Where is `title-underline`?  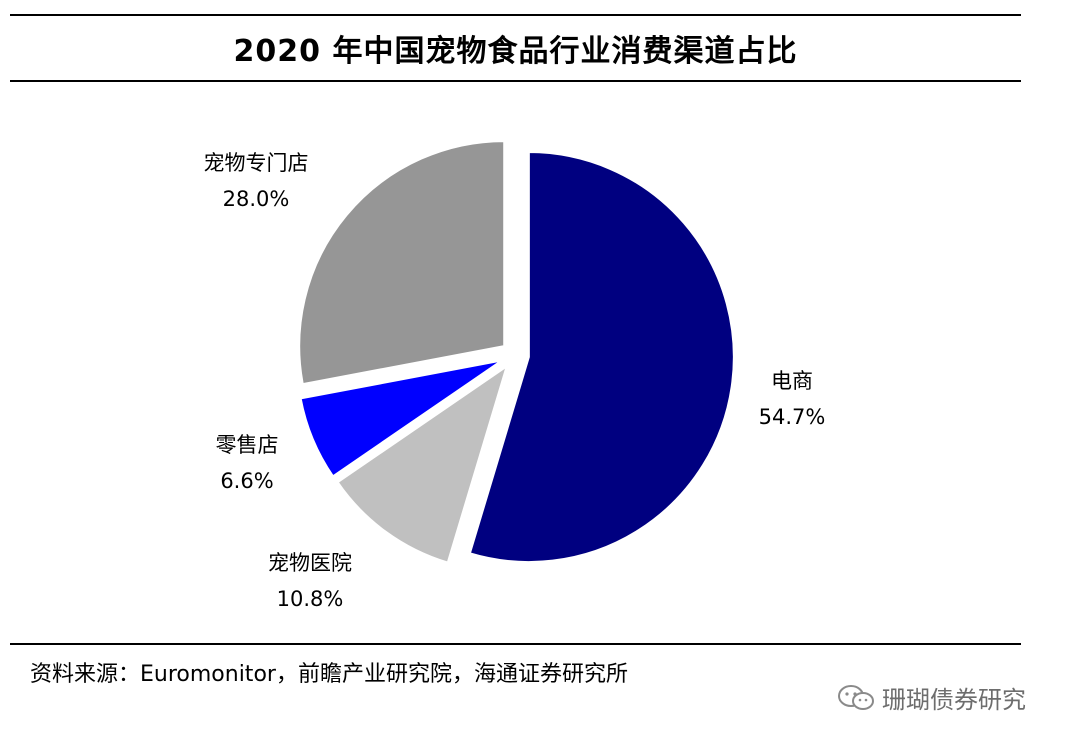
title-underline is located at coordinates (515, 81).